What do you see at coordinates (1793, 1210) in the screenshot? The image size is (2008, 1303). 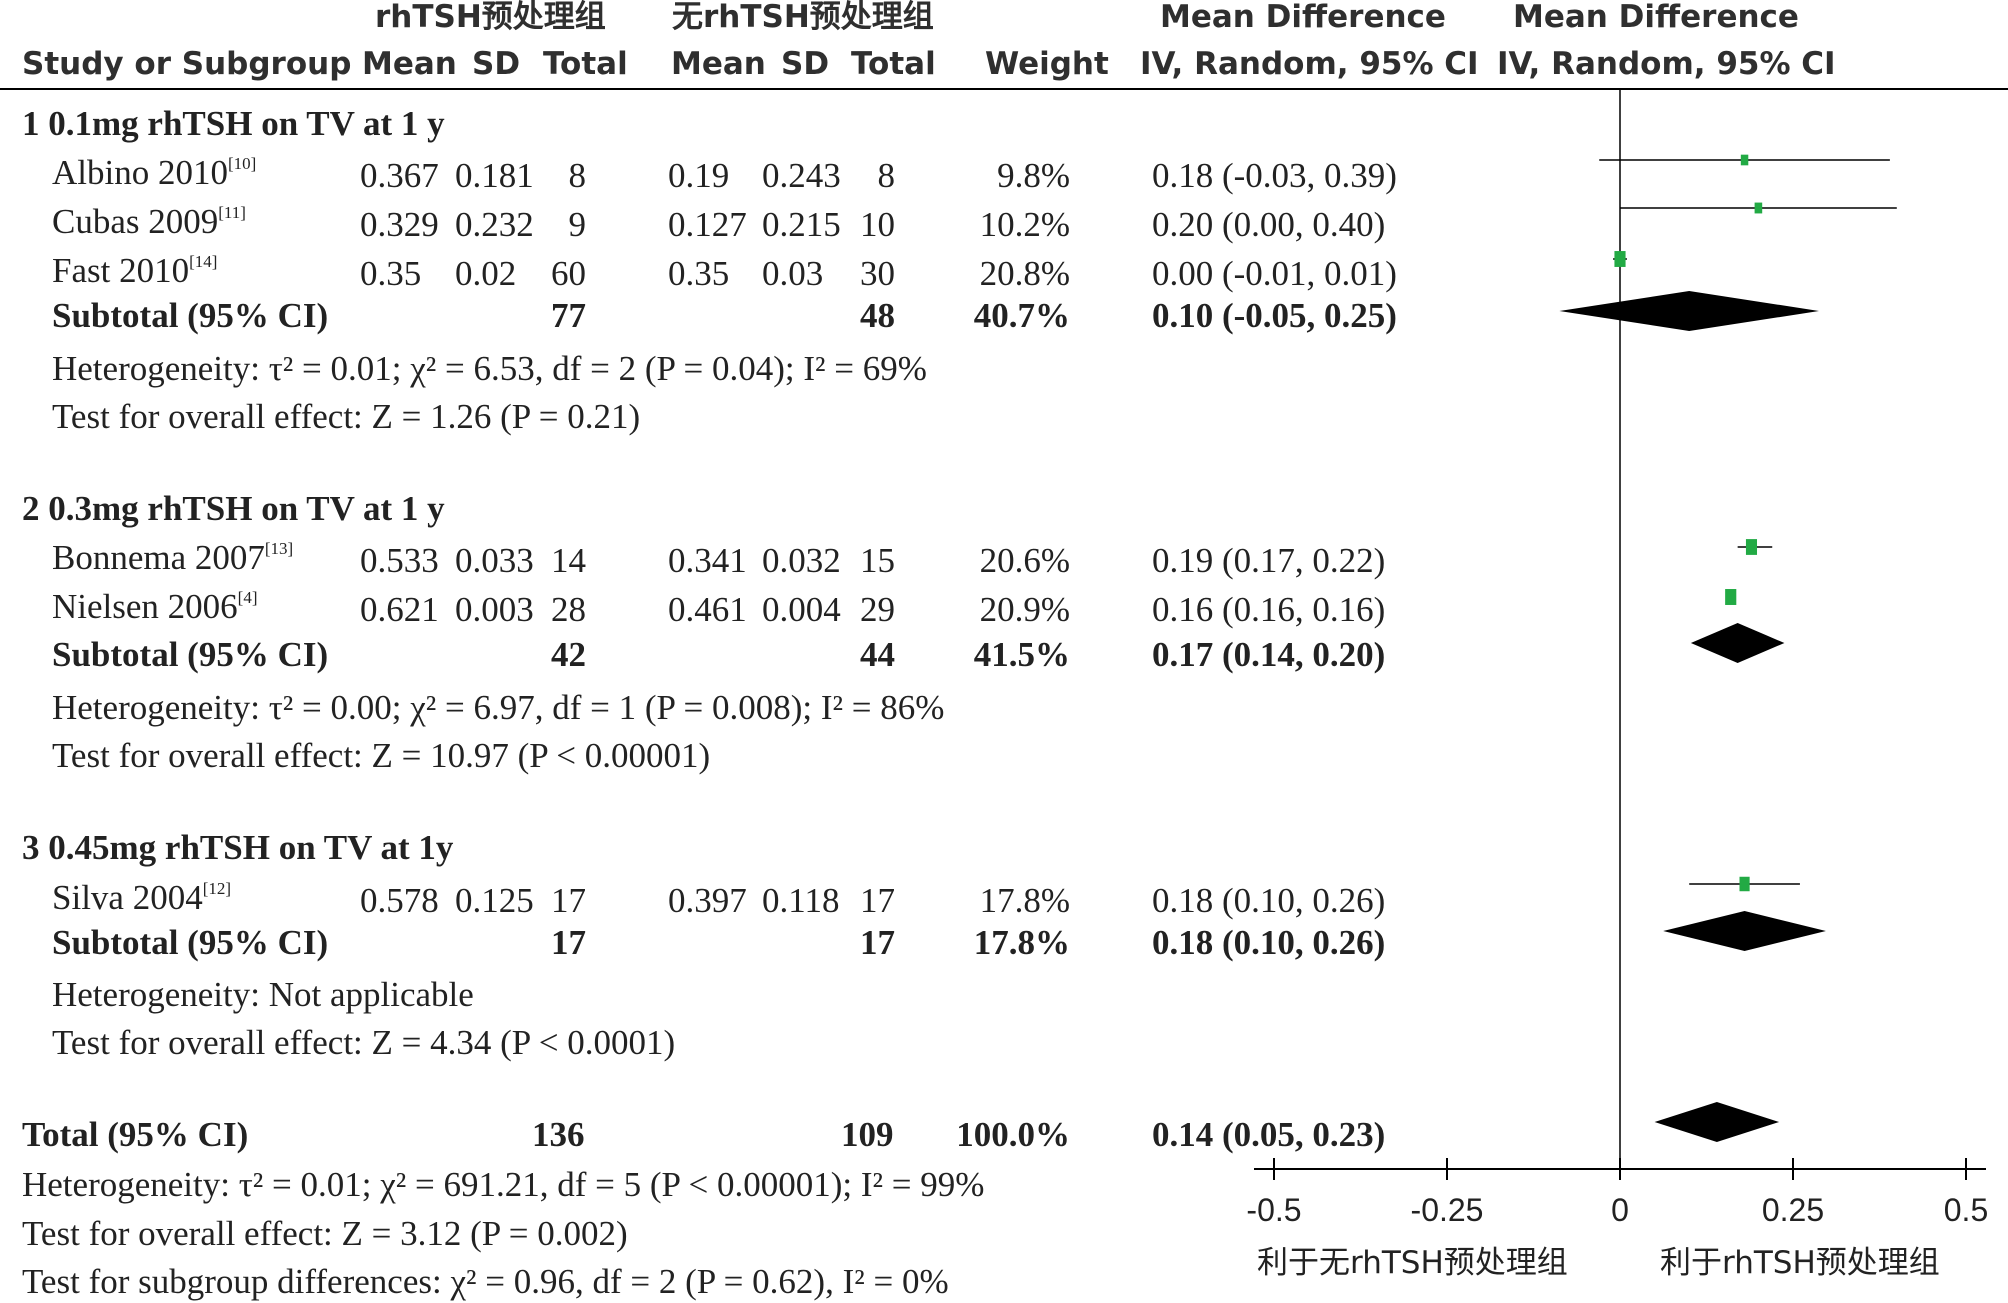 I see `x-axis-tick-label: 0.25` at bounding box center [1793, 1210].